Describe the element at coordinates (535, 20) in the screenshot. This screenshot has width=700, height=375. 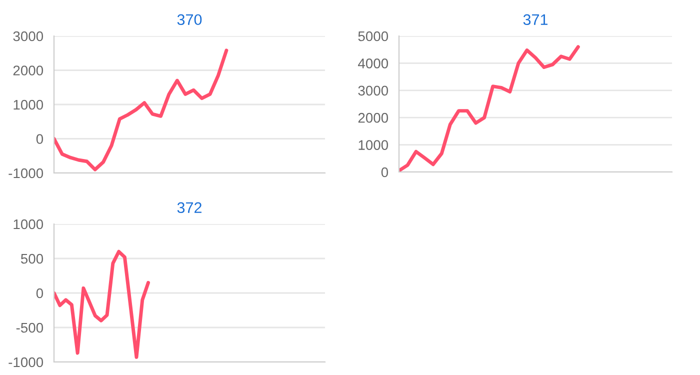
I see `chart-title: 371` at that location.